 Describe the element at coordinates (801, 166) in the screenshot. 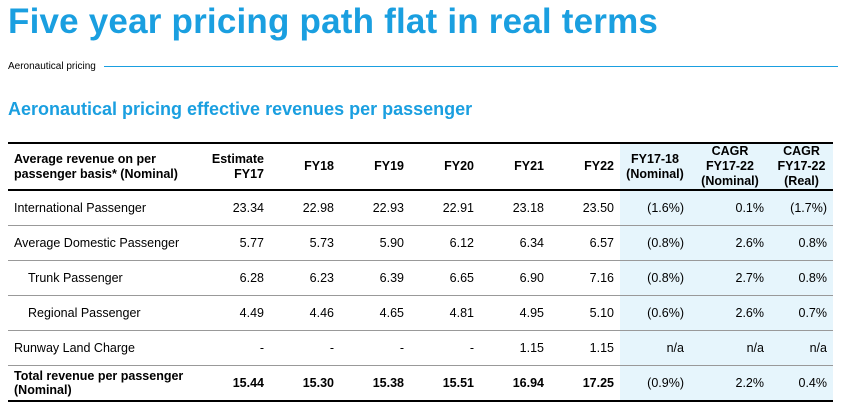

I see `column-header-cagr-real: CAGR FY17-22 (Real)` at that location.